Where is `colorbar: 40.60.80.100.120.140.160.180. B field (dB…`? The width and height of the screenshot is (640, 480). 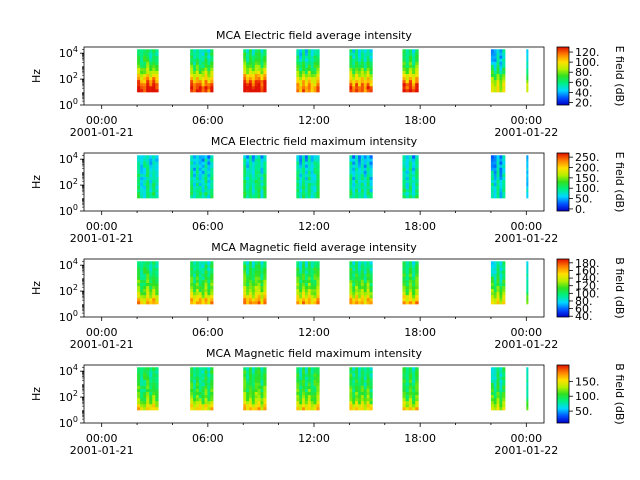 colorbar: 40.60.80.100.120.140.160.180. B field (dB… is located at coordinates (591, 290).